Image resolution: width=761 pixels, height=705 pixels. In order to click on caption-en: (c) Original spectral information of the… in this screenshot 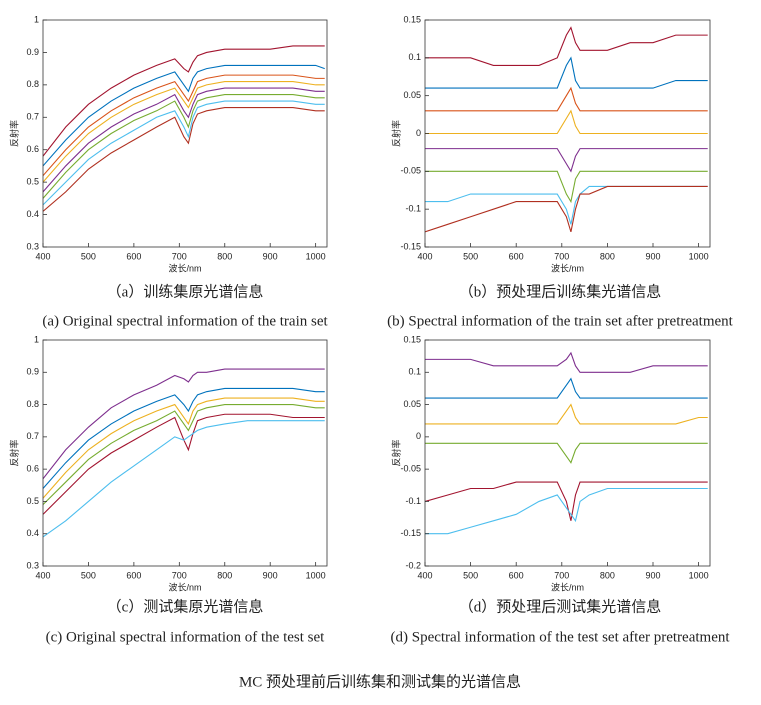, I will do `click(185, 637)`.